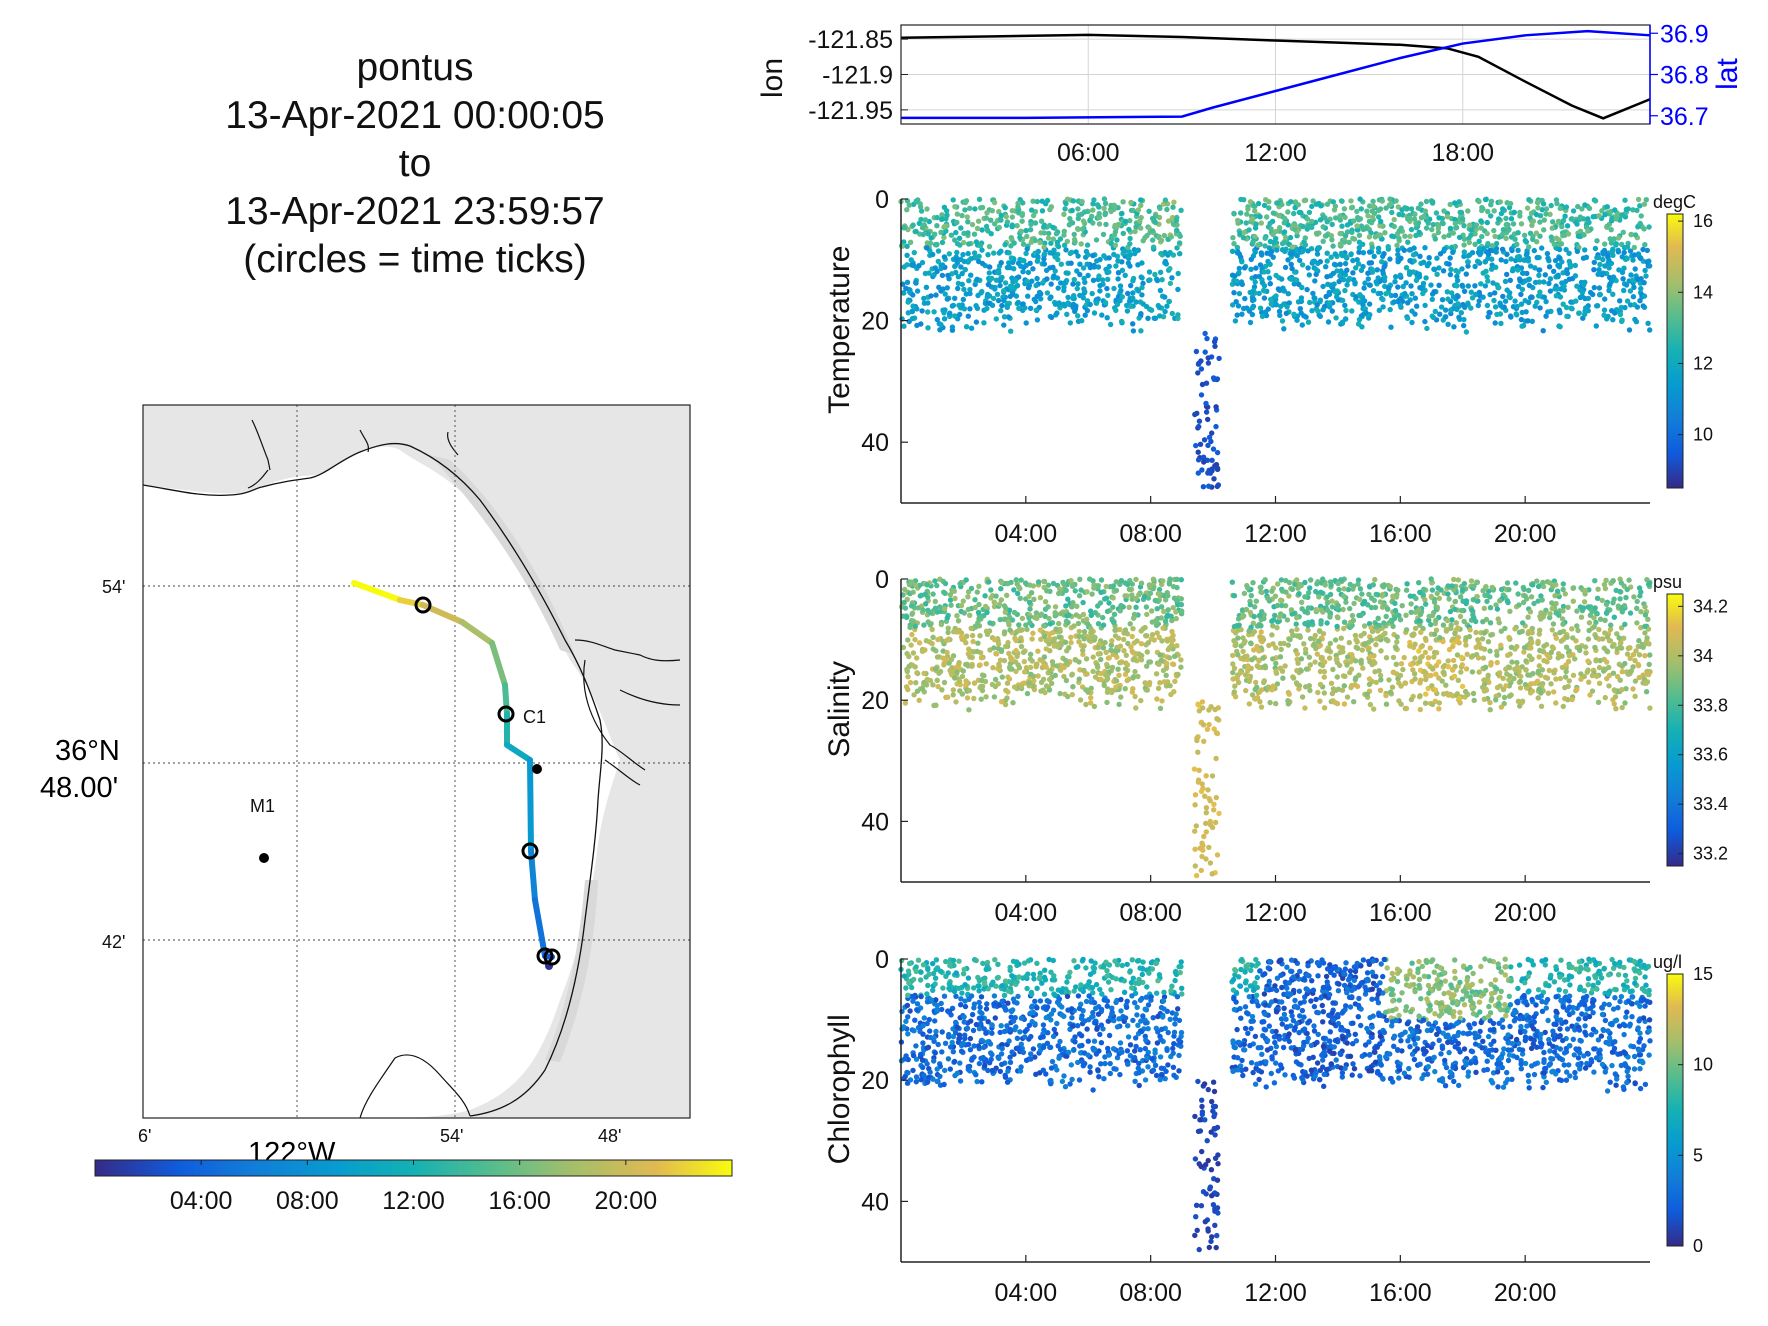 This screenshot has width=1768, height=1326. I want to click on map-lat-tick-54: 54', so click(113, 587).